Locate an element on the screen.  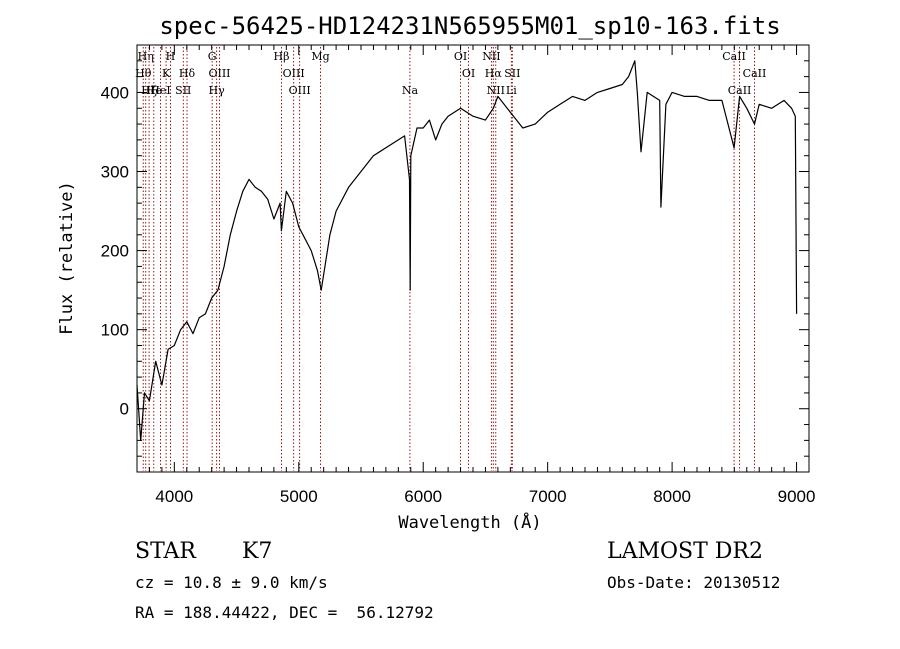
line-marker-label: H is located at coordinates (171, 56).